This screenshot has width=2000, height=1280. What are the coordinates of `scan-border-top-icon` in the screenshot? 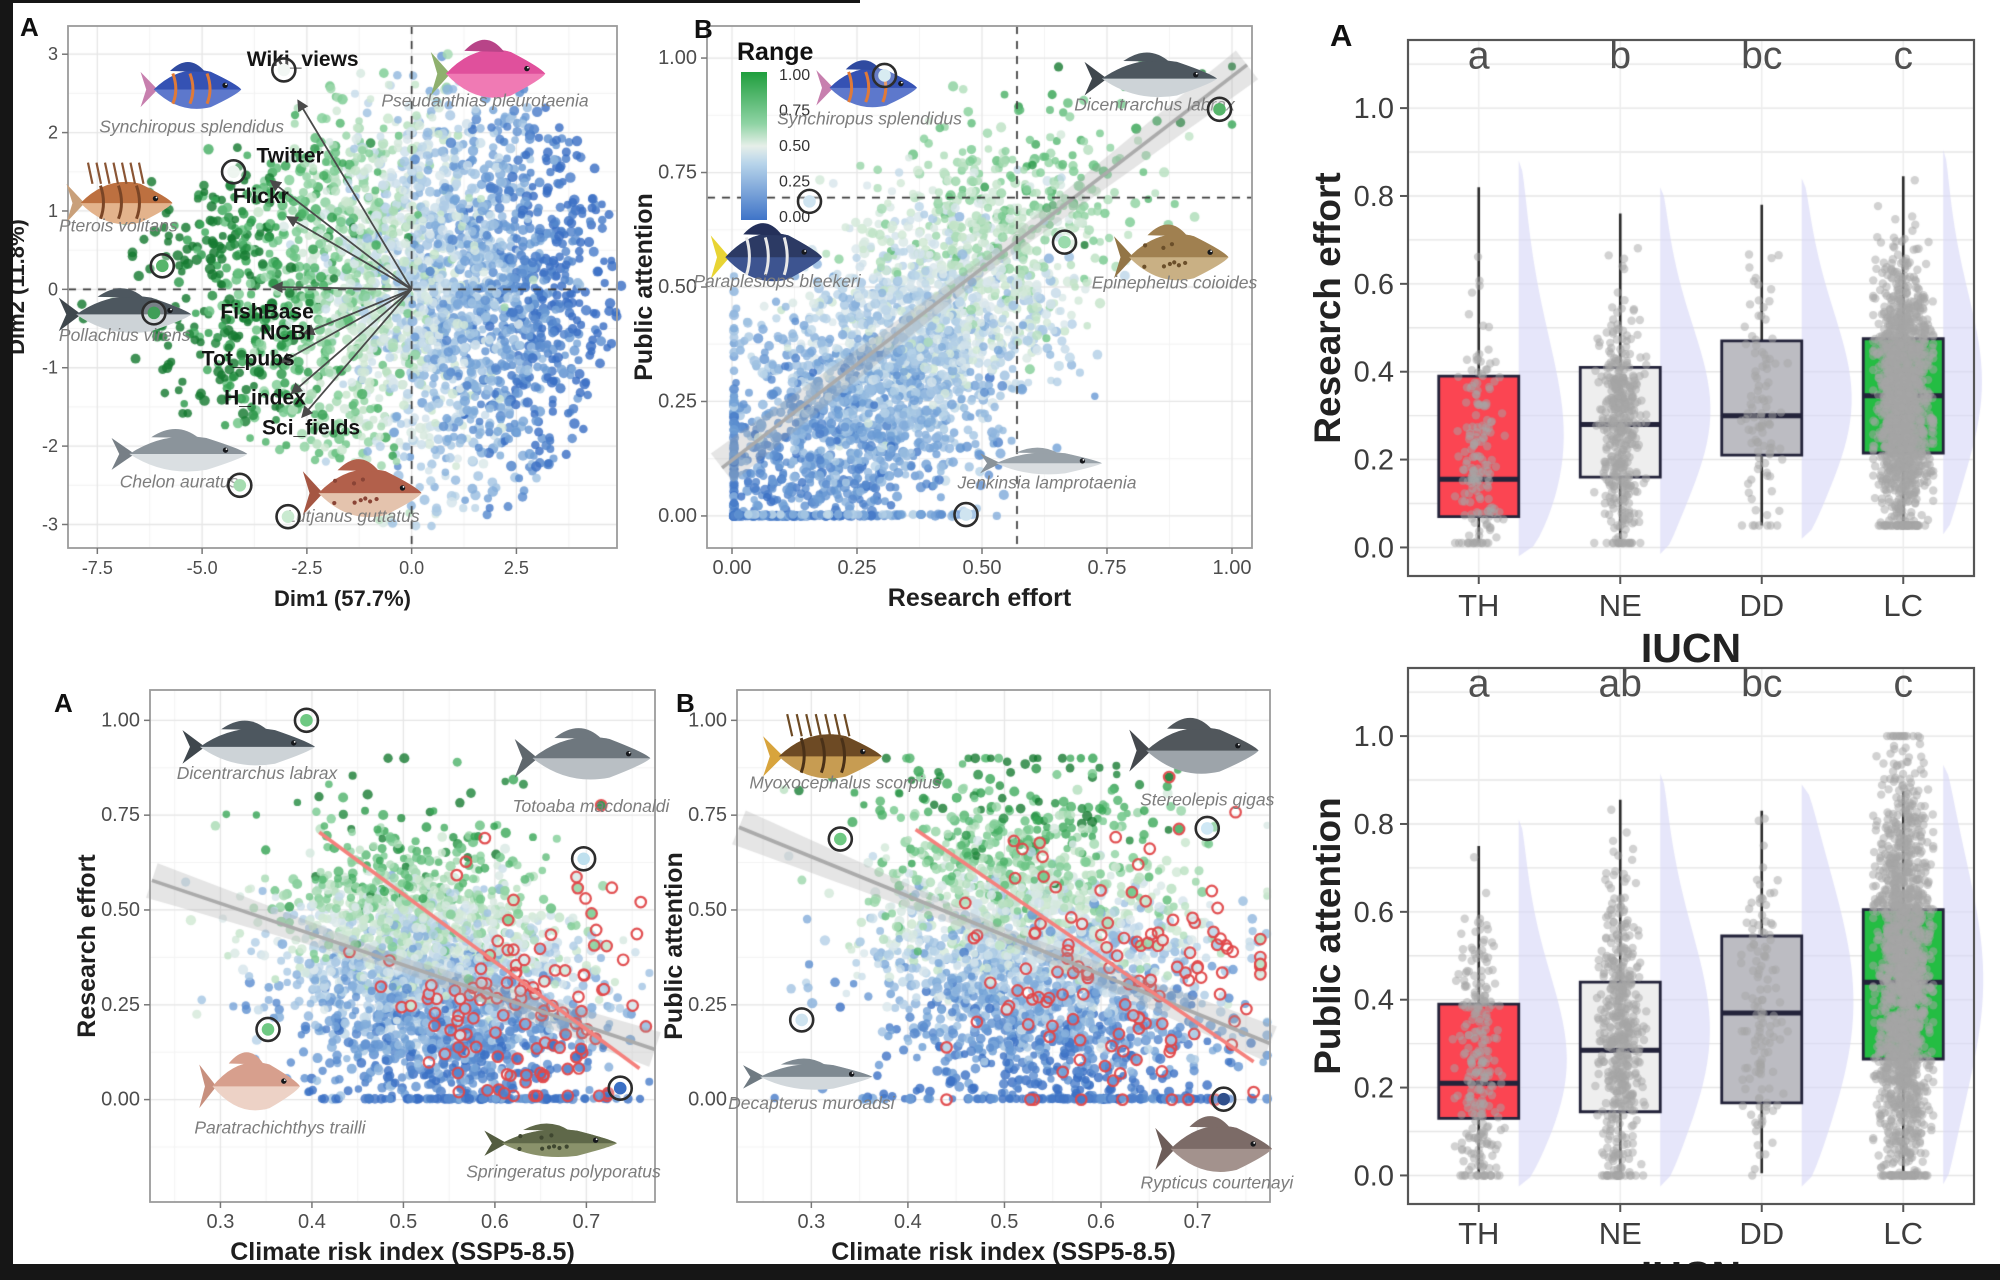 It's located at (430, 1).